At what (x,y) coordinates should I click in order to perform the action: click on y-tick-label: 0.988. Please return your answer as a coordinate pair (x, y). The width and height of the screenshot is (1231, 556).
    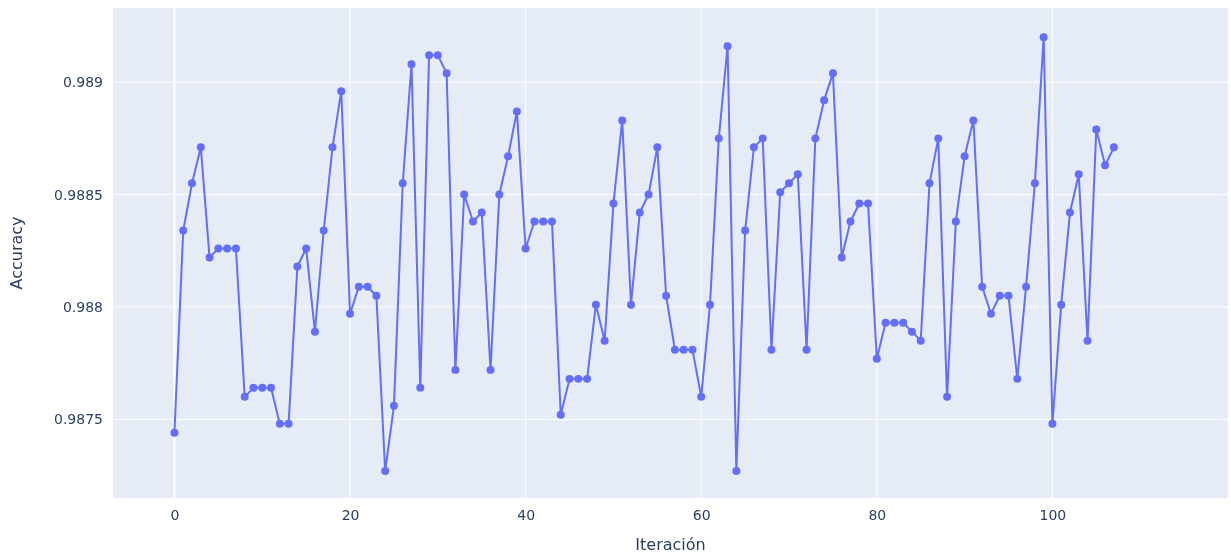
    Looking at the image, I should click on (82, 306).